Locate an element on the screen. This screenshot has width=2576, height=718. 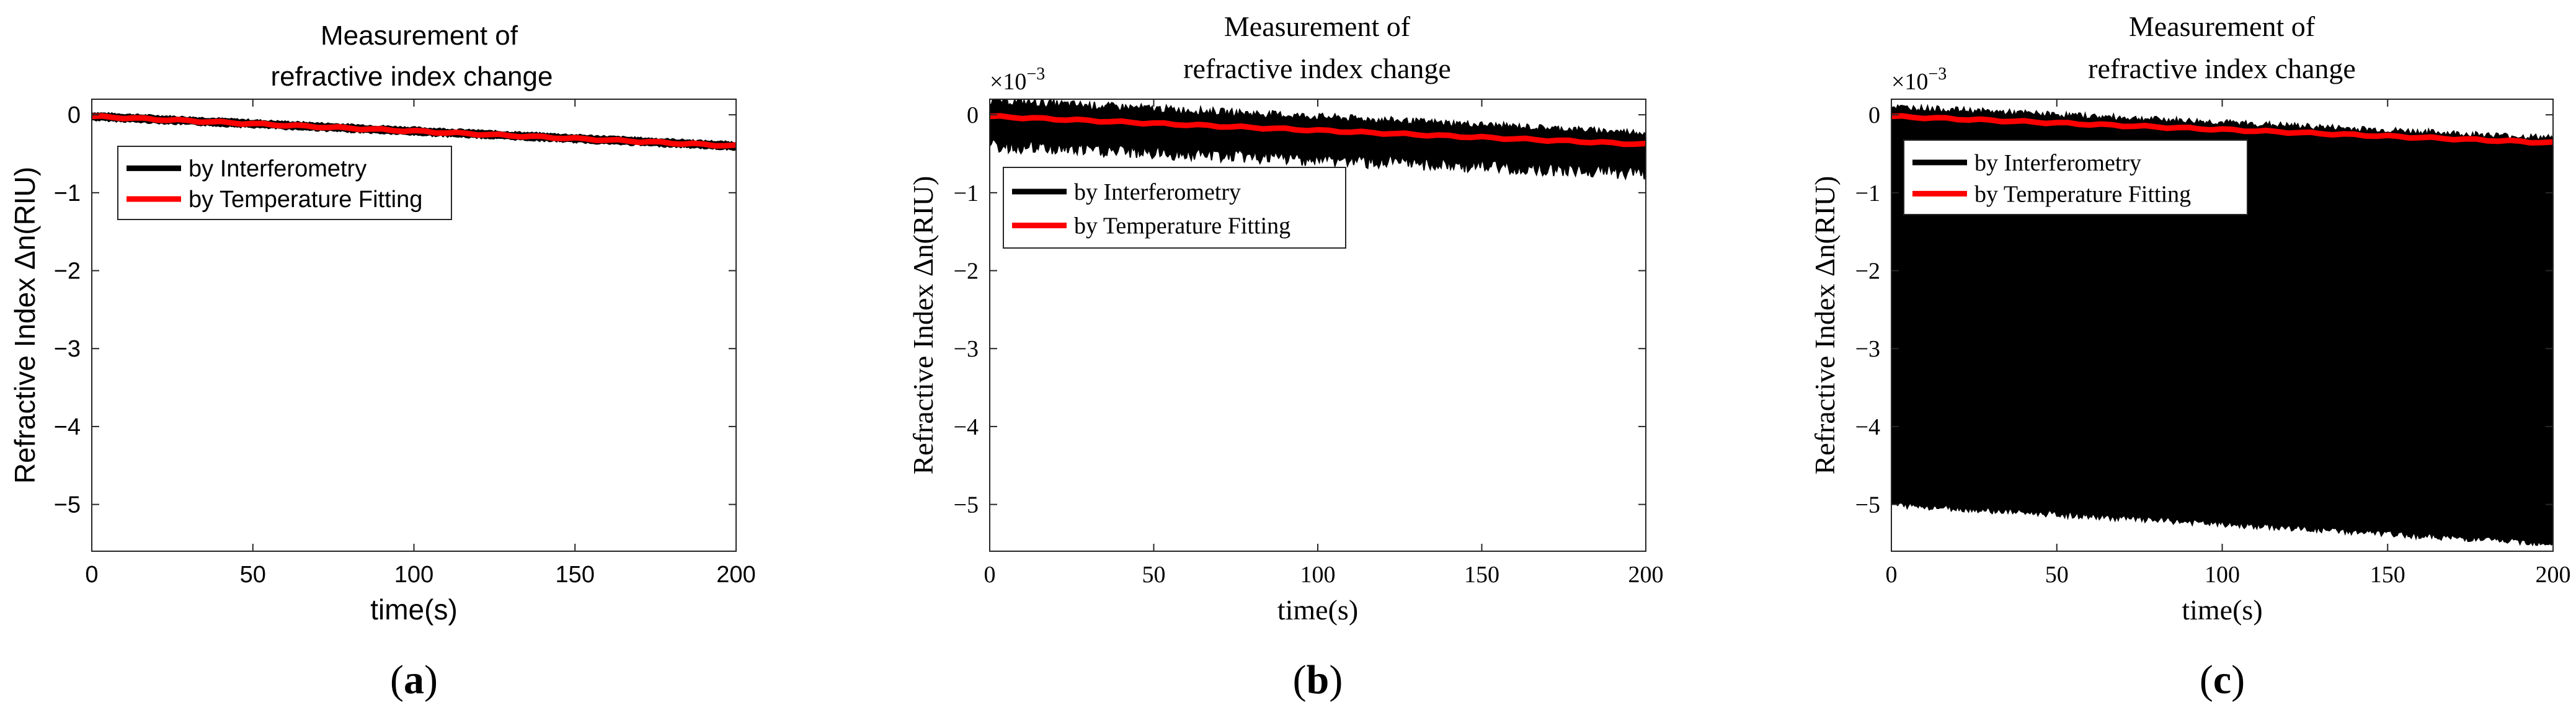
series-interferometry-band is located at coordinates (1318, 140).